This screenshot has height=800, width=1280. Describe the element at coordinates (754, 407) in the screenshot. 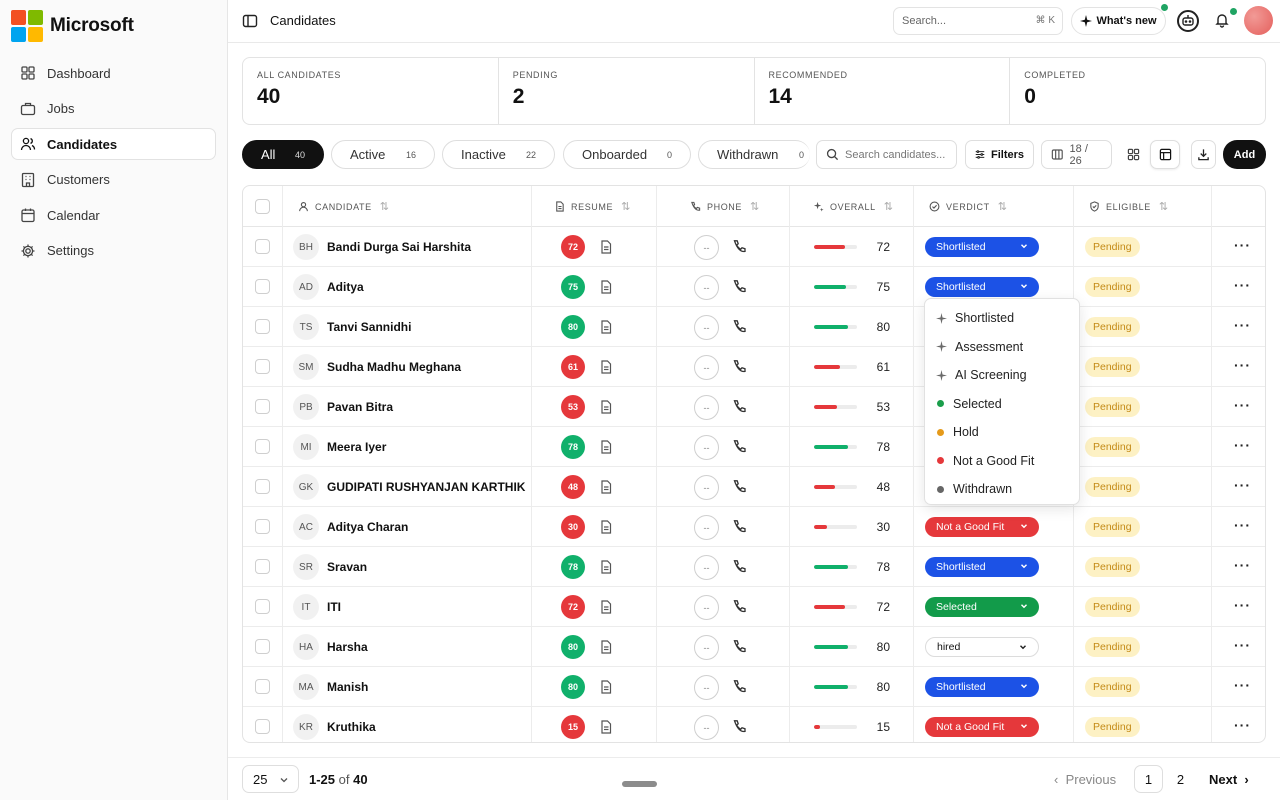

I see `table-row: PB Pavan Bitra 53 -- 53 Pending ···` at that location.